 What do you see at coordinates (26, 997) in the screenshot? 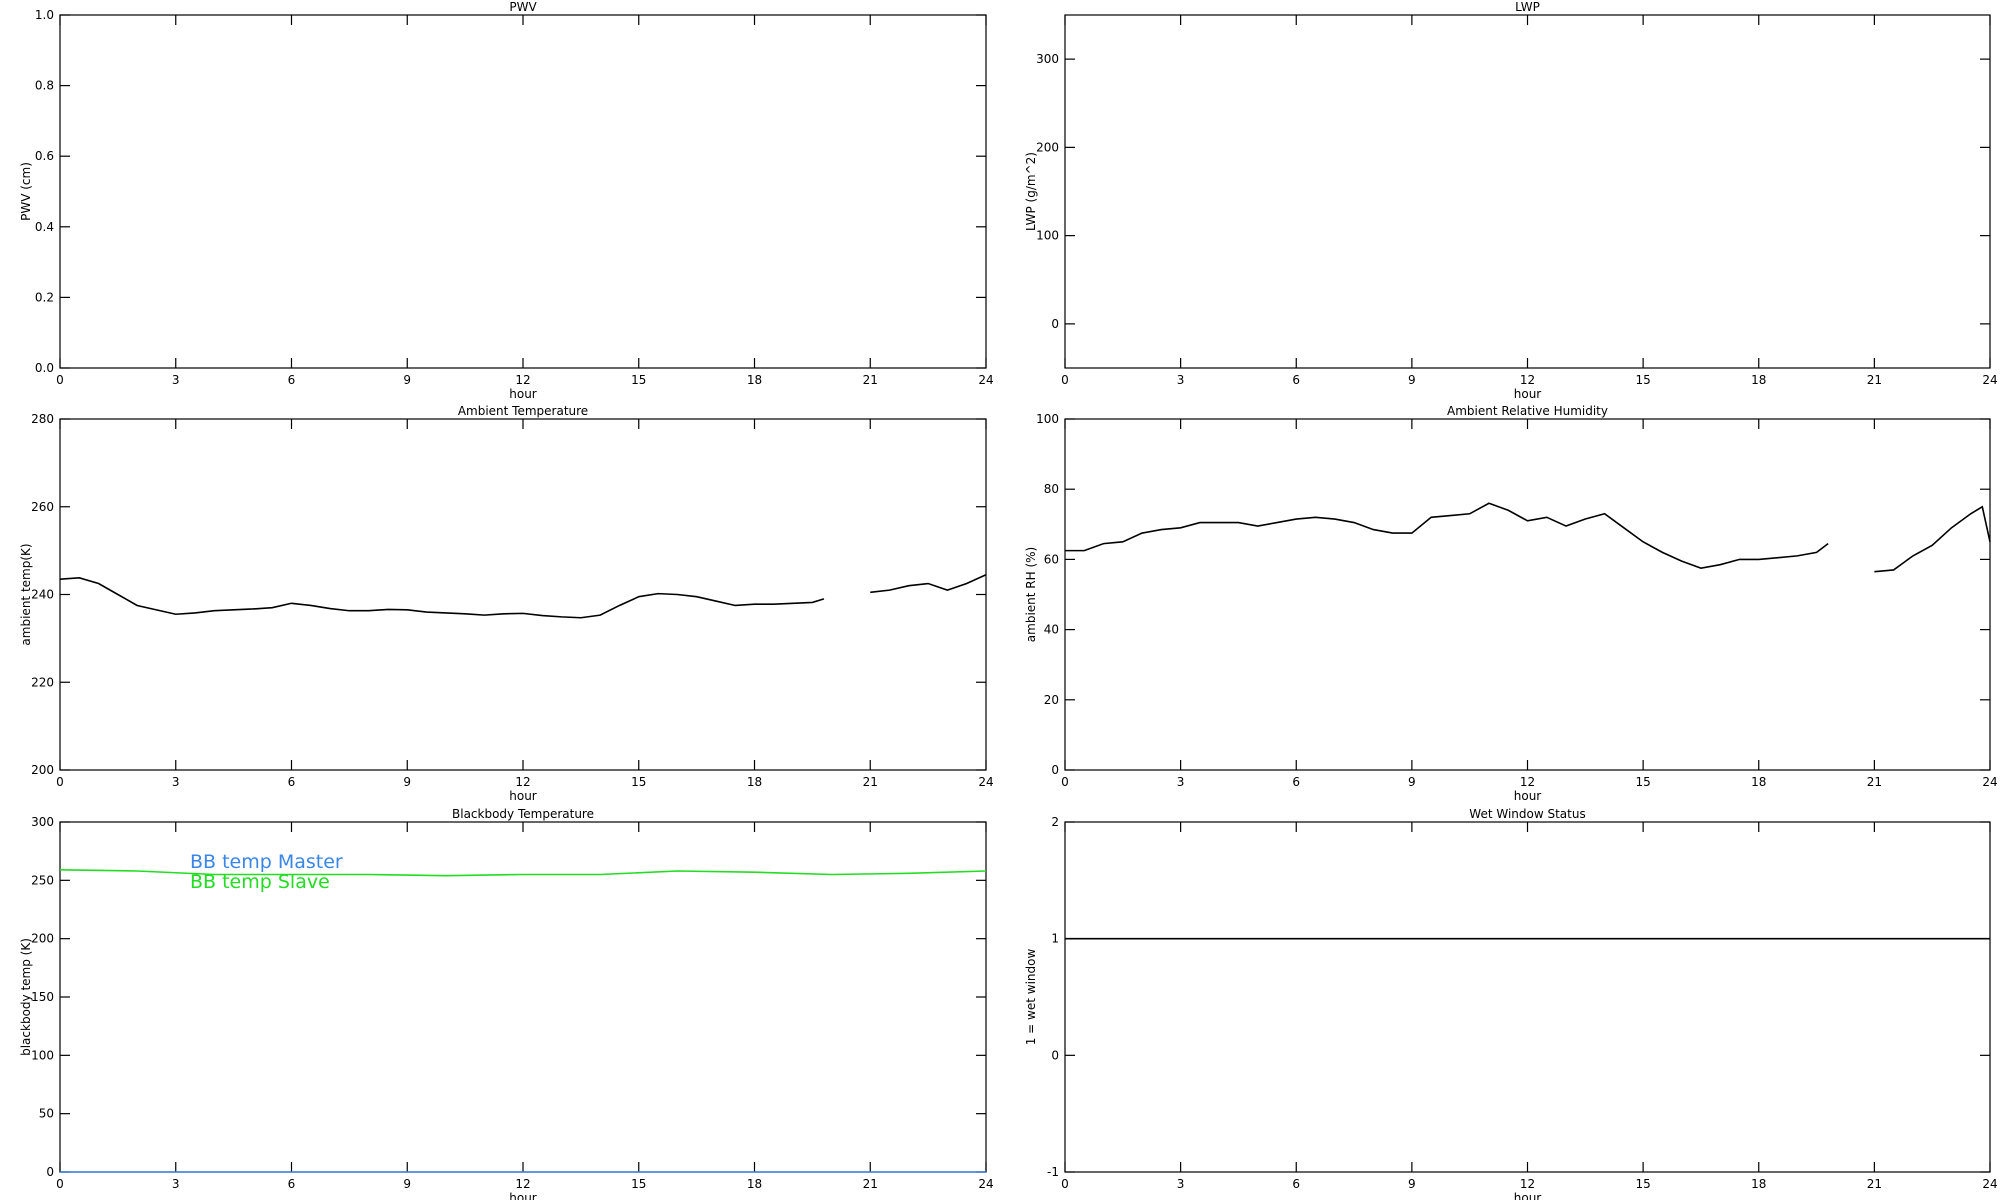
I see `y-axis-label: blackbody temp (K)` at bounding box center [26, 997].